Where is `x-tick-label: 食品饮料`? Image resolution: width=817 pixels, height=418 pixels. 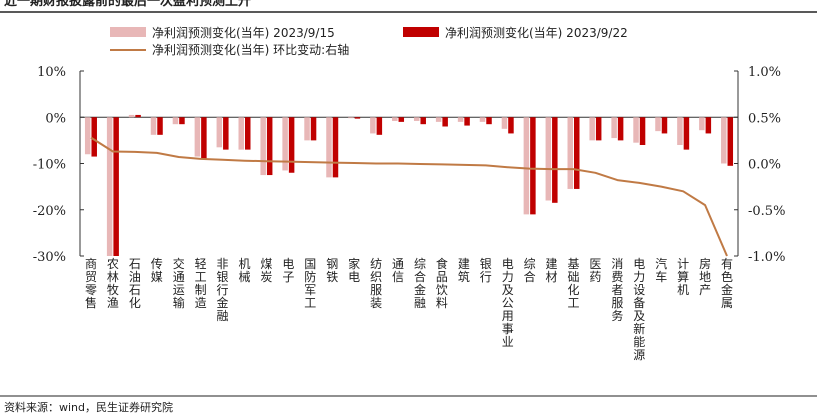 x-tick-label: 食品饮料 is located at coordinates (442, 283).